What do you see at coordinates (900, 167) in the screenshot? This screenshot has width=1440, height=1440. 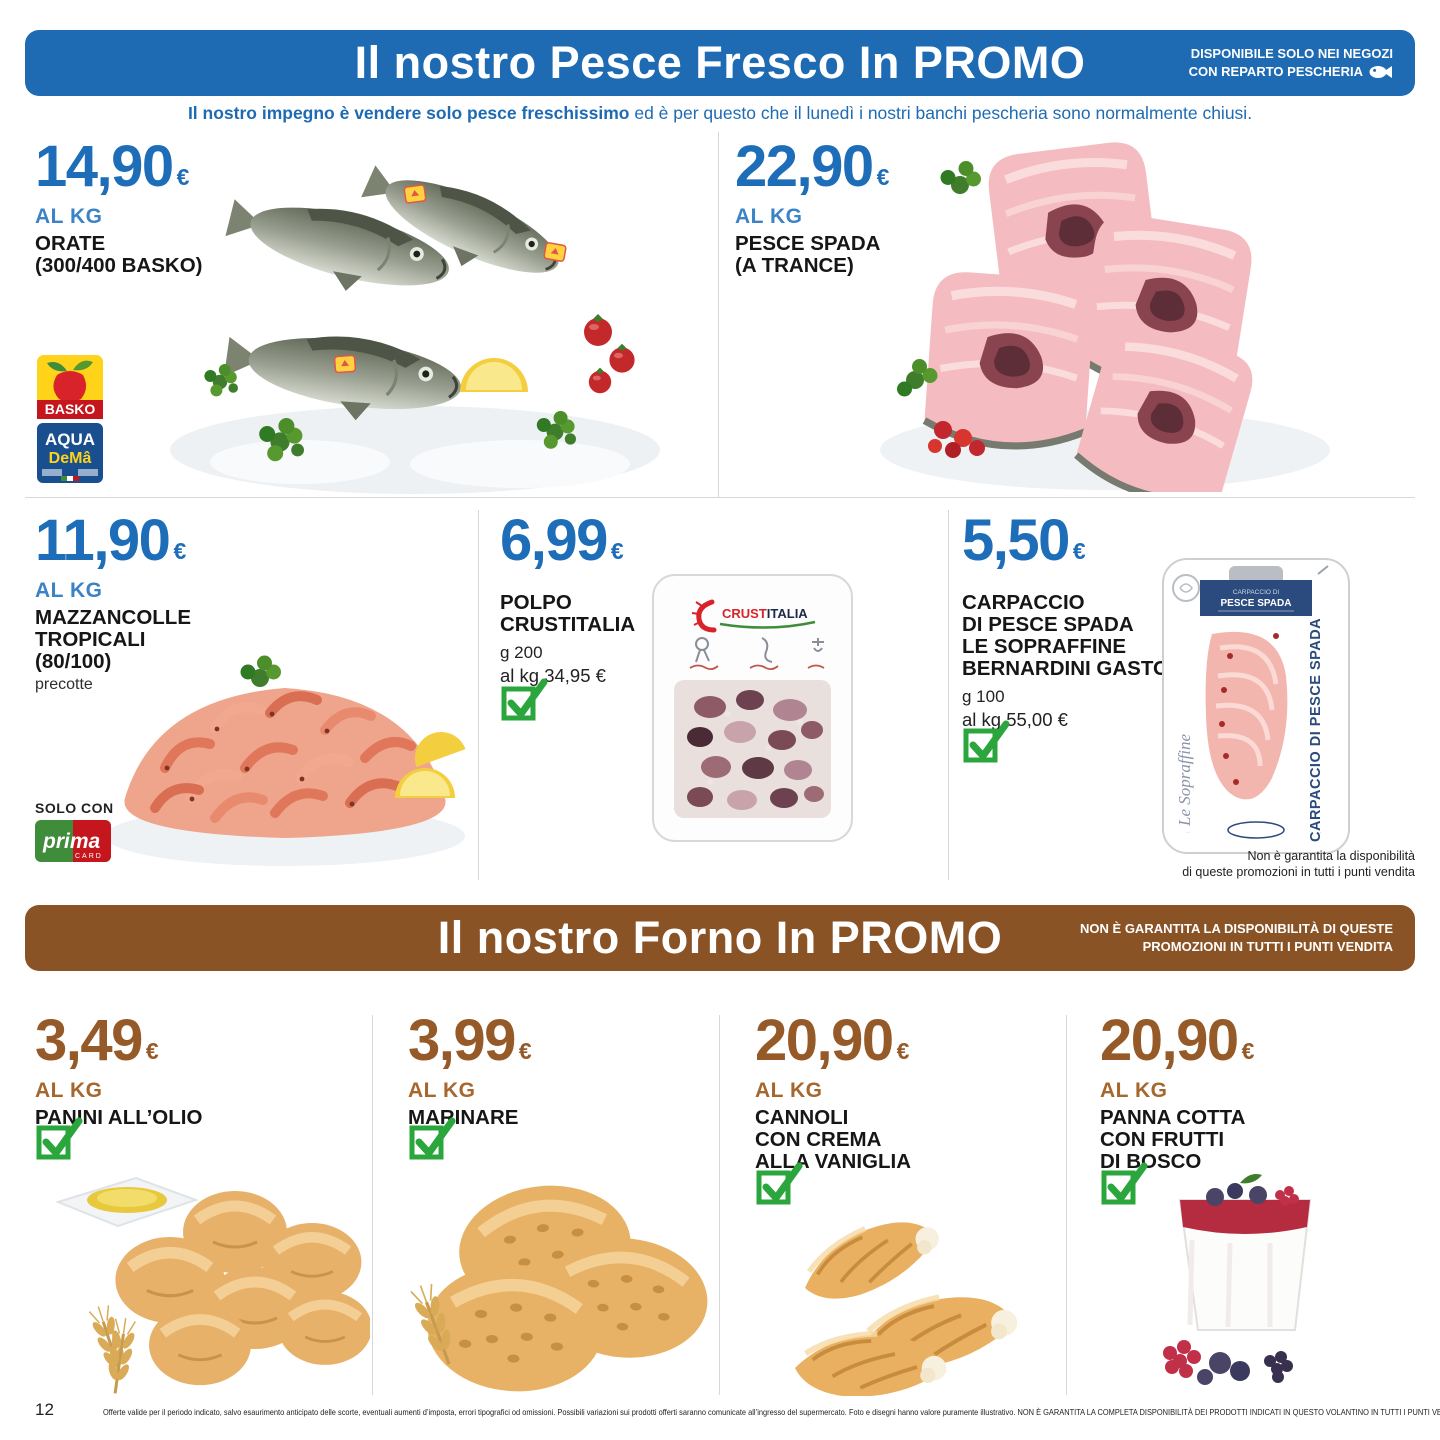 I see `price-pesce-spada: 22,90 €` at bounding box center [900, 167].